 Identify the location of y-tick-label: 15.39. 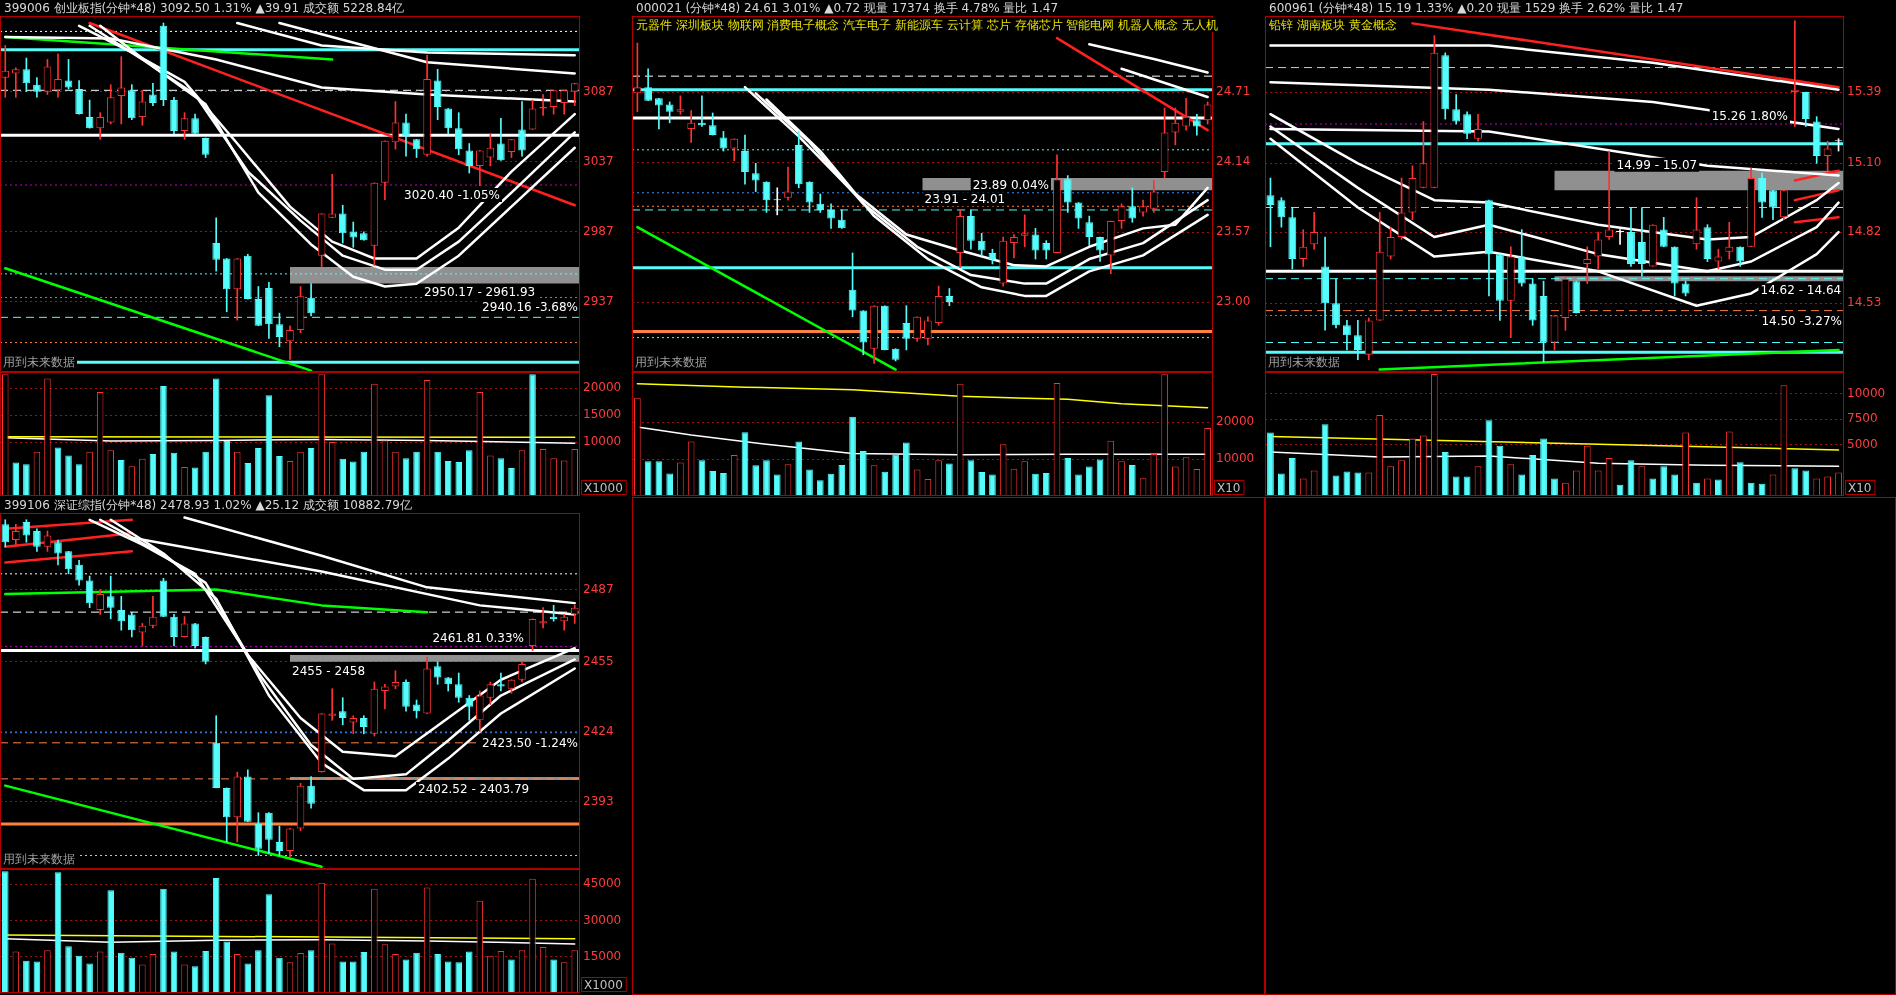
(1864, 91).